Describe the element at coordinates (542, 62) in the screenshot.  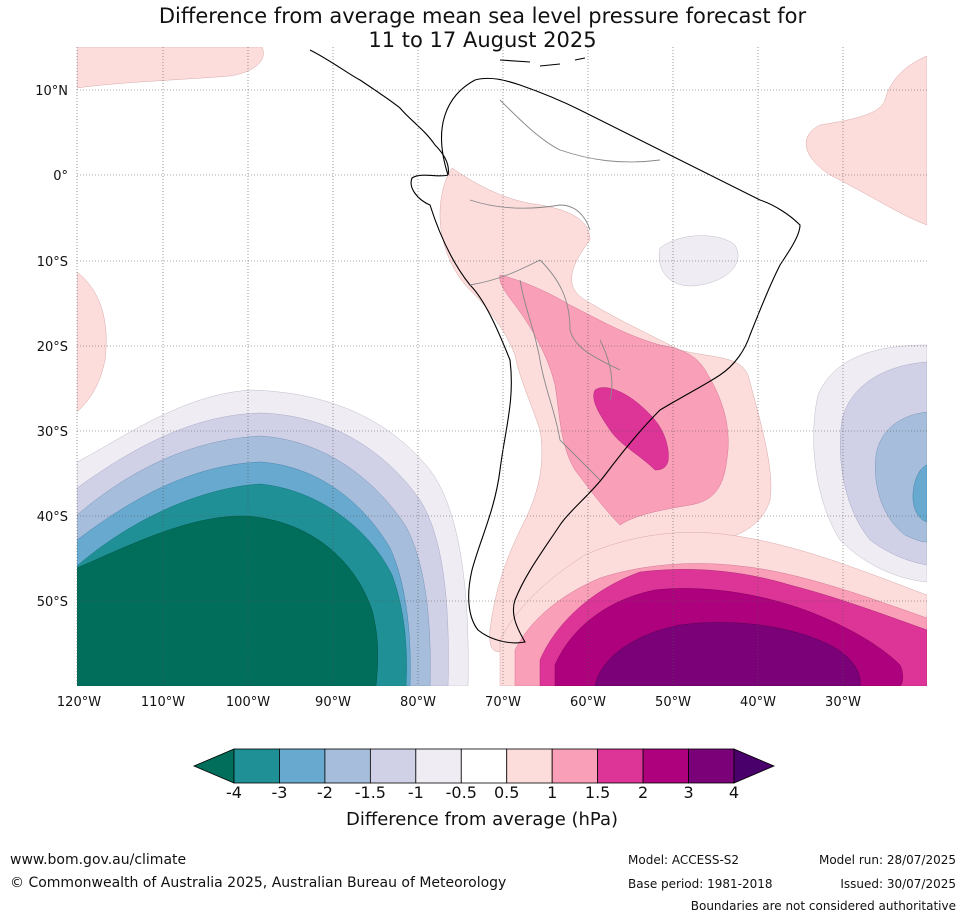
I see `caribbean-islands` at that location.